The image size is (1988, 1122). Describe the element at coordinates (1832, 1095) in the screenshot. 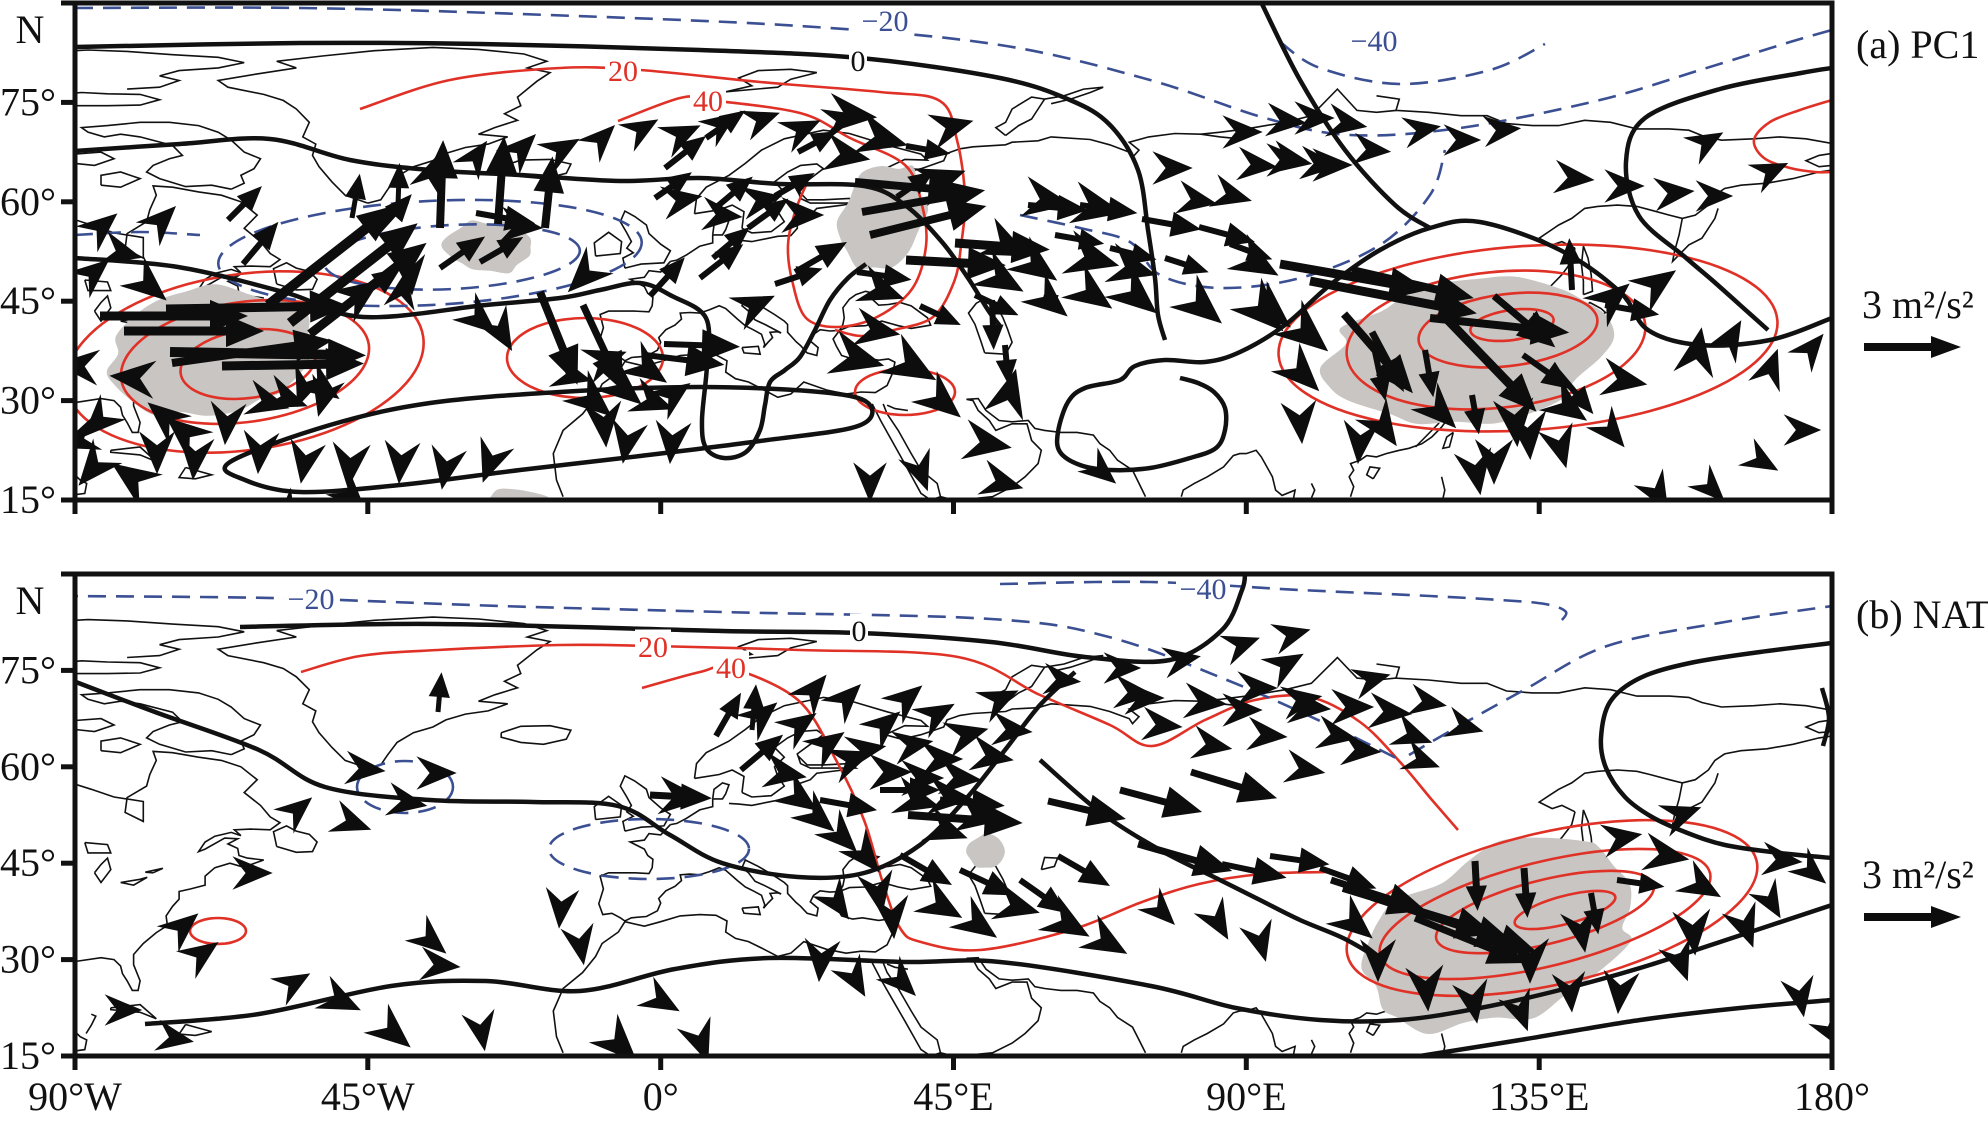

I see `svg-text: 180°` at that location.